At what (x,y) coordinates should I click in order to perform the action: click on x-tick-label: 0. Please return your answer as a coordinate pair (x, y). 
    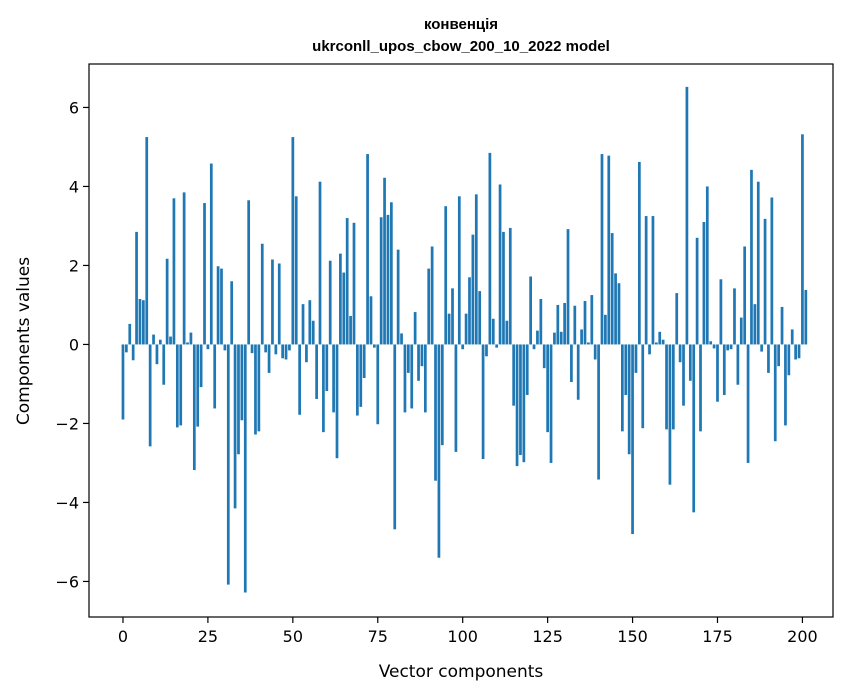
    Looking at the image, I should click on (123, 636).